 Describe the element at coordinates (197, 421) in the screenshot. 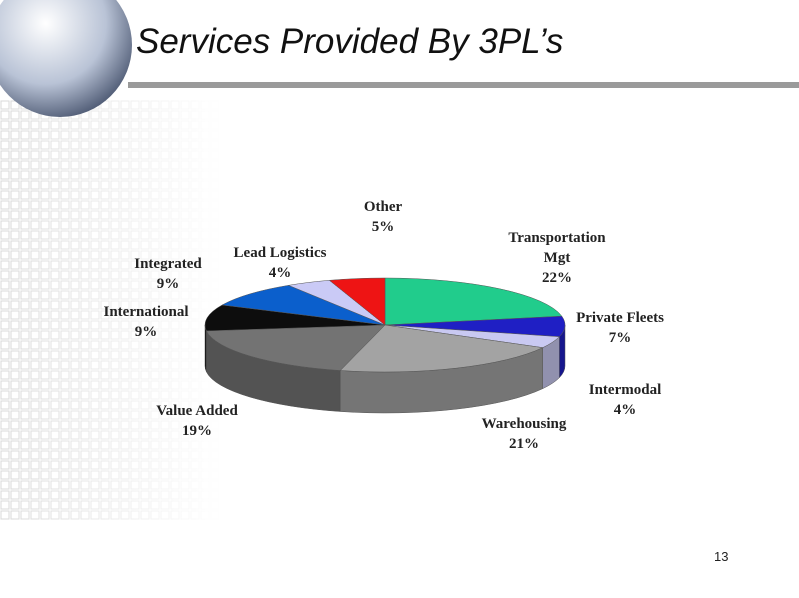

I see `slice-label: Value Added 19%` at that location.